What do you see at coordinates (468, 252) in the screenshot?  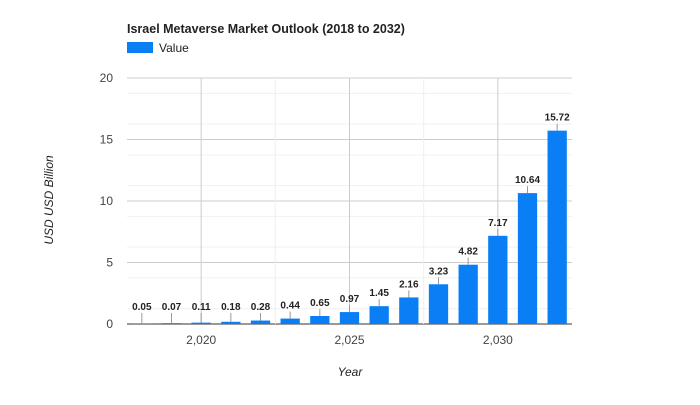 I see `data-label: 4.82` at bounding box center [468, 252].